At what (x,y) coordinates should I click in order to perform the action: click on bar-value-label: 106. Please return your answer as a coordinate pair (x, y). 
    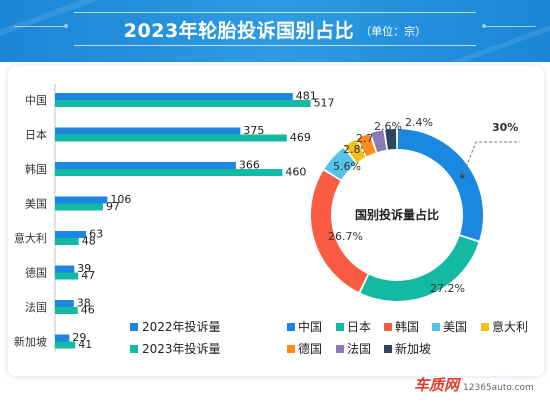
    Looking at the image, I should click on (120, 199).